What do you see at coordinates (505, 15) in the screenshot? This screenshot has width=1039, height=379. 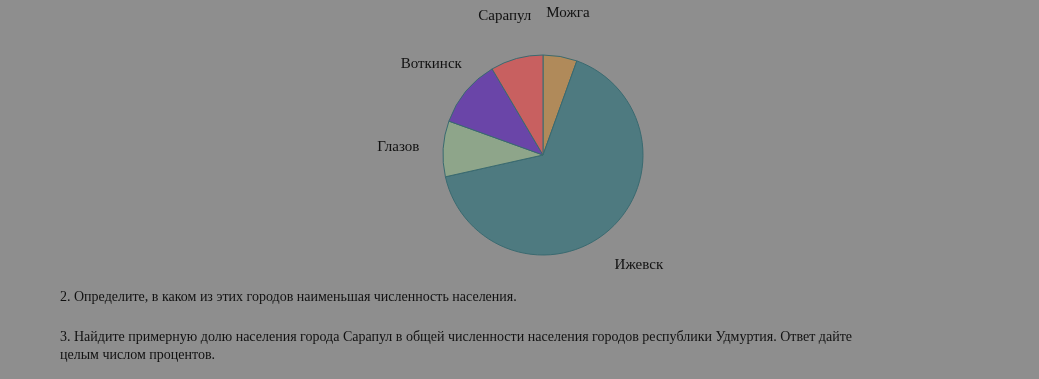 I see `slice-label: Сарапул` at bounding box center [505, 15].